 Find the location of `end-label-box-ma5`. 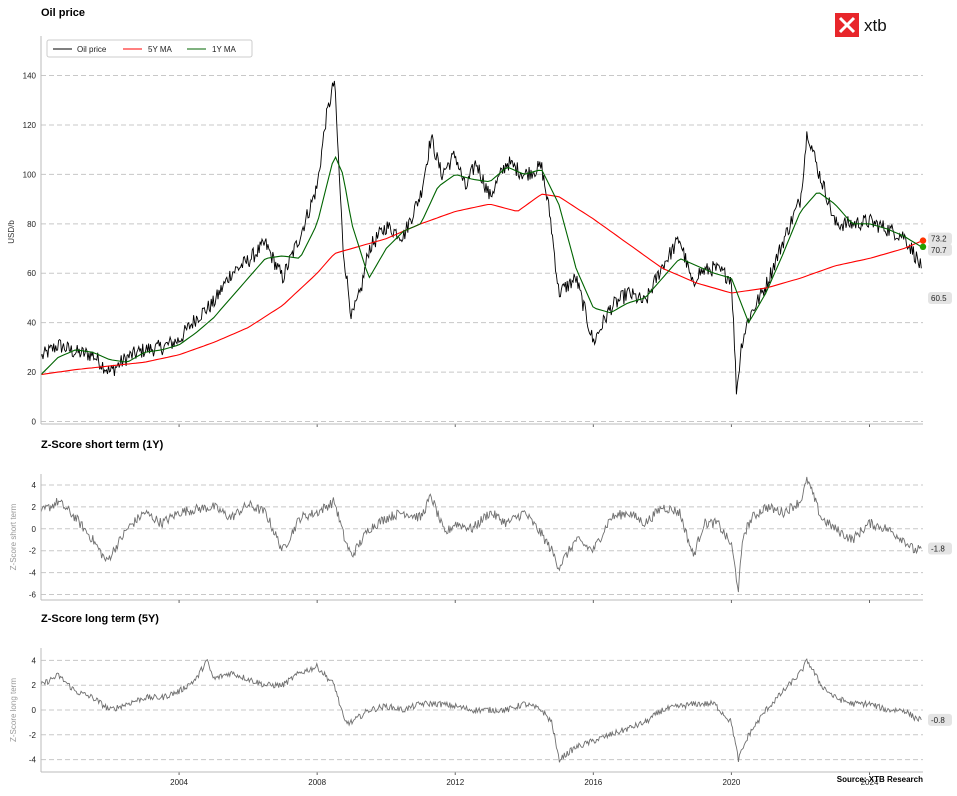

end-label-box-ma5 is located at coordinates (940, 238).